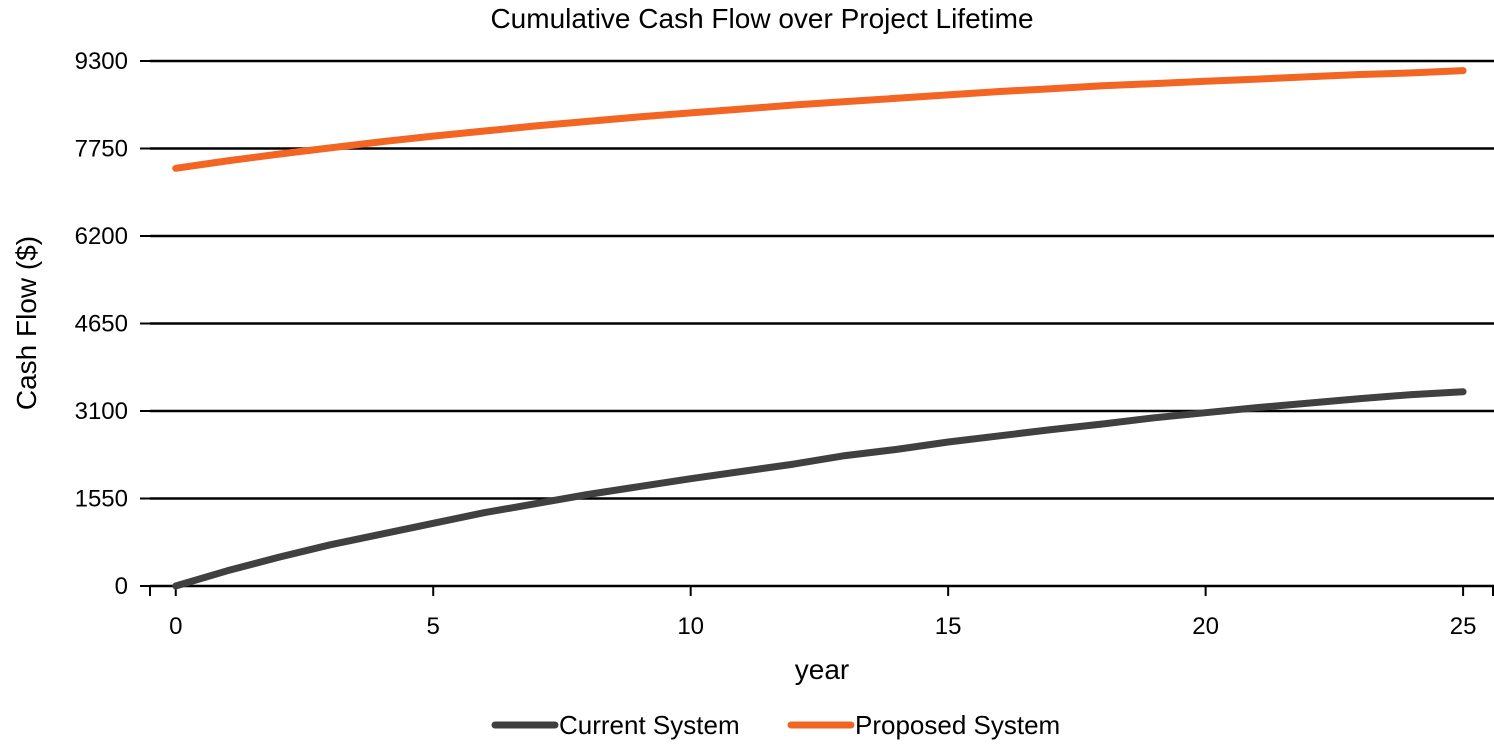 This screenshot has height=750, width=1494. I want to click on x-tick-label-0: 0, so click(175, 626).